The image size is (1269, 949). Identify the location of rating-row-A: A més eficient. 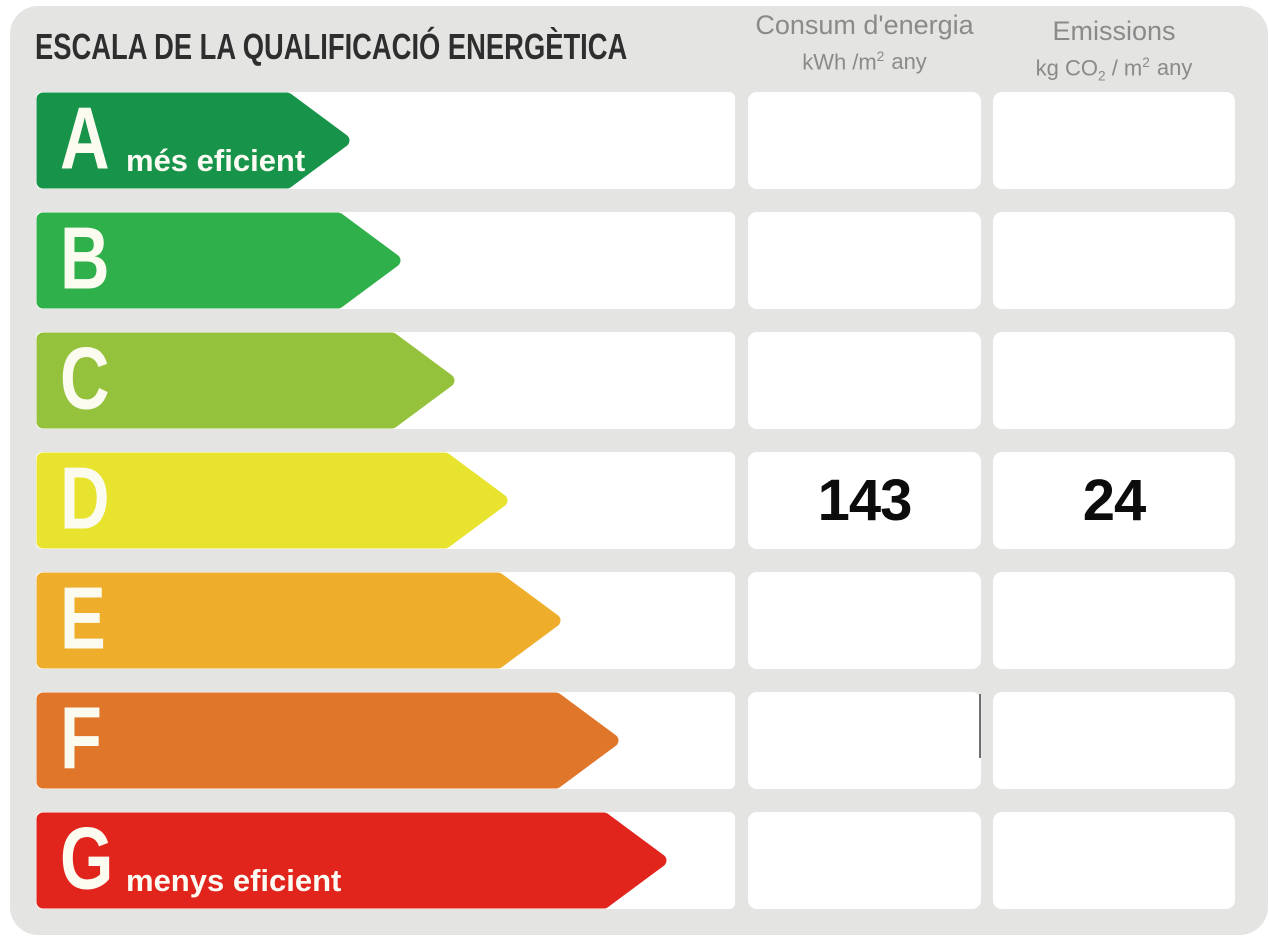
(634, 140).